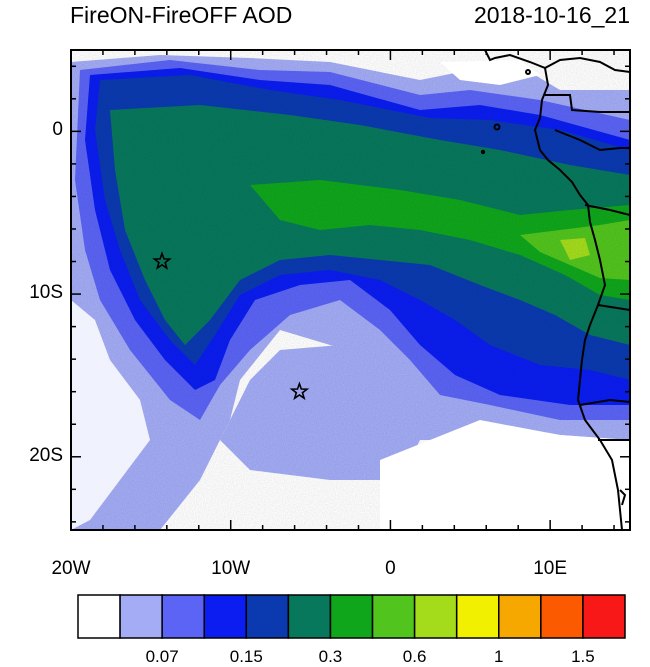 This screenshot has width=650, height=667. Describe the element at coordinates (499, 656) in the screenshot. I see `colorbar-label: 1` at that location.